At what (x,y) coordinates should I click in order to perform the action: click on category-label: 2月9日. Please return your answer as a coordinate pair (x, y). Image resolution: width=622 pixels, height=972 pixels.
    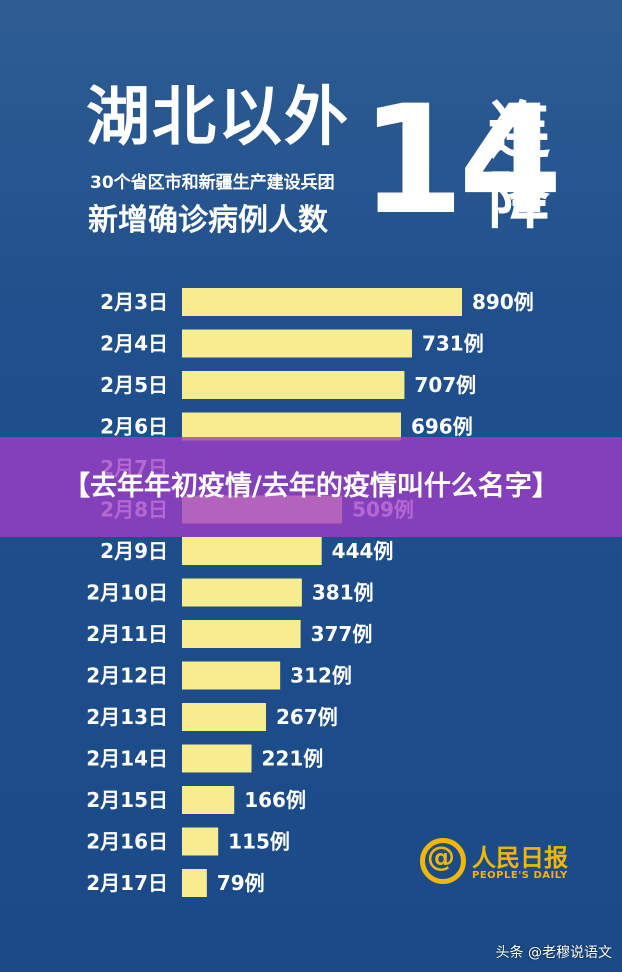
    Looking at the image, I should click on (134, 551).